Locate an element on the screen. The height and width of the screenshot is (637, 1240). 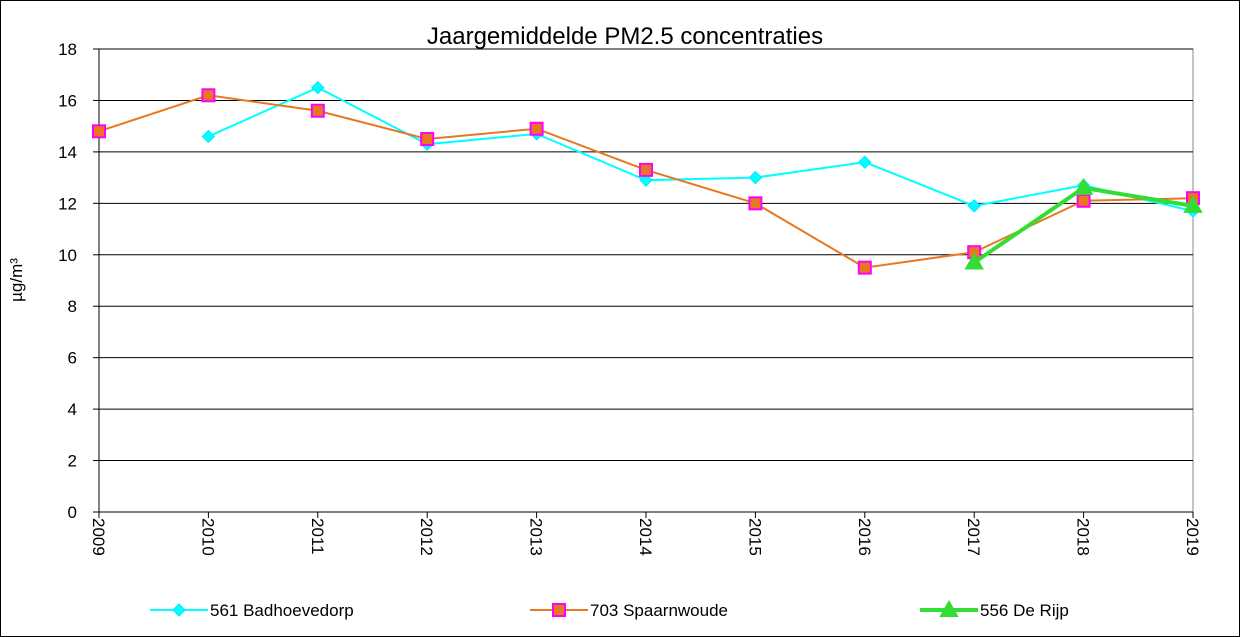
y-tick-label: 4 is located at coordinates (72, 409).